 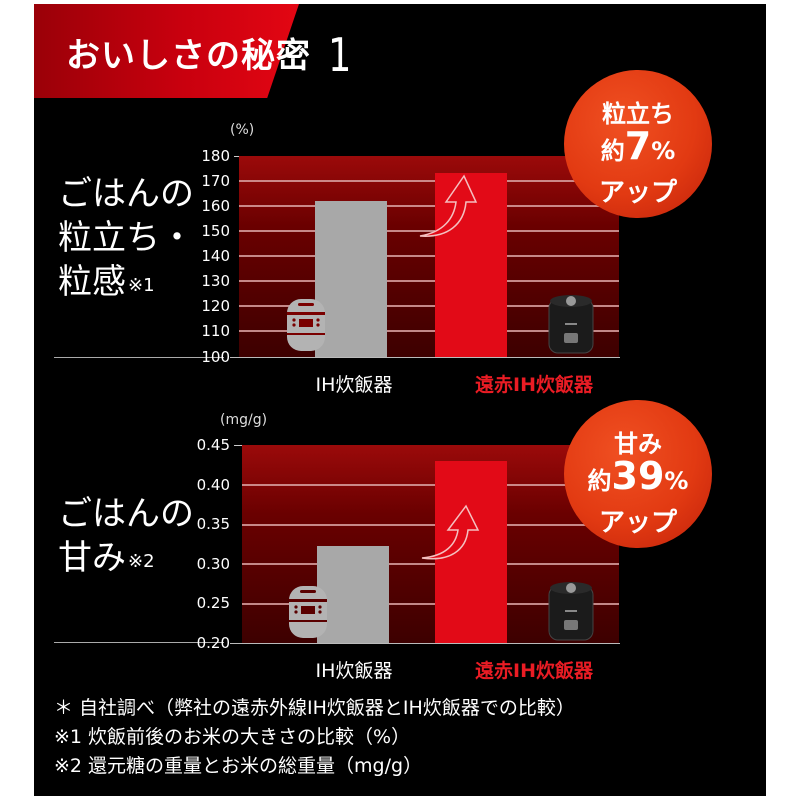 I want to click on chart2-side-label: ごはんの 甘み ※2, so click(x=126, y=536).